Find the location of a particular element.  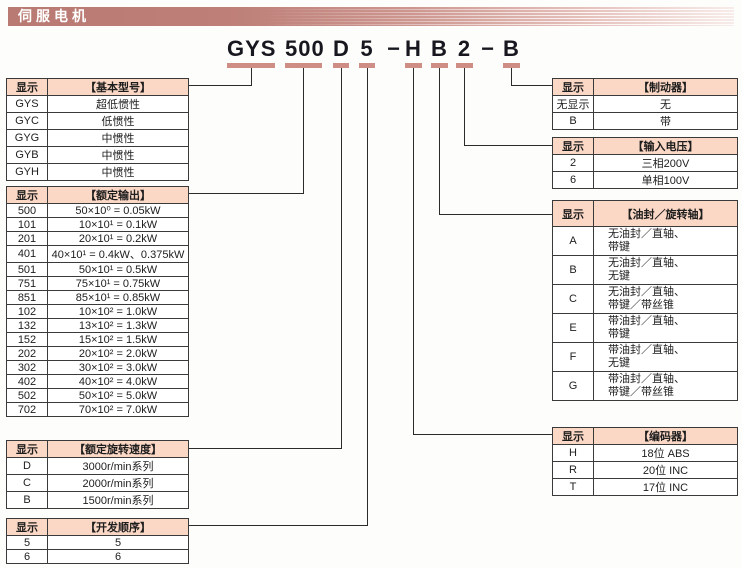

column-header-desc: 【开发顺序】 is located at coordinates (118, 527).